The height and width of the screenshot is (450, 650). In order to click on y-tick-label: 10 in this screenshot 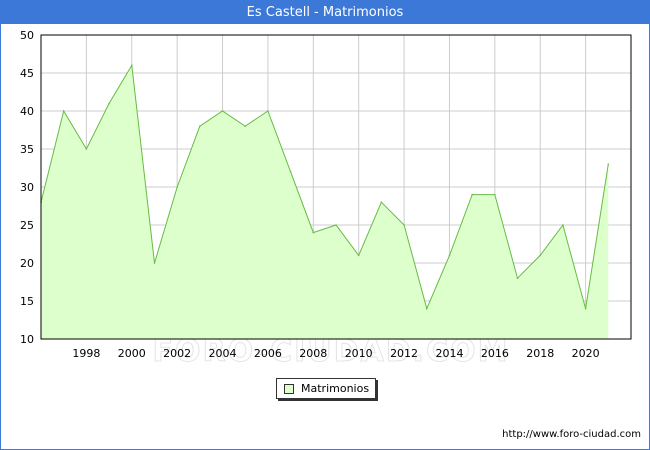, I will do `click(27, 339)`.